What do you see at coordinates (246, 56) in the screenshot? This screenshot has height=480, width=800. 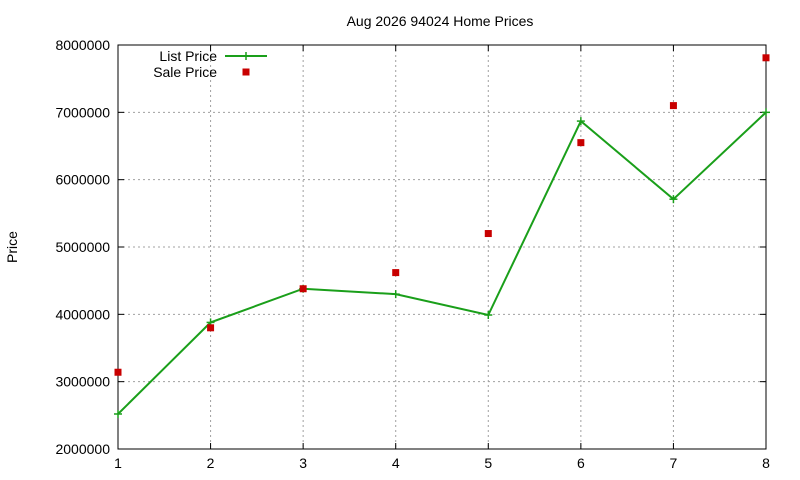 I see `legend-marker-list-price` at bounding box center [246, 56].